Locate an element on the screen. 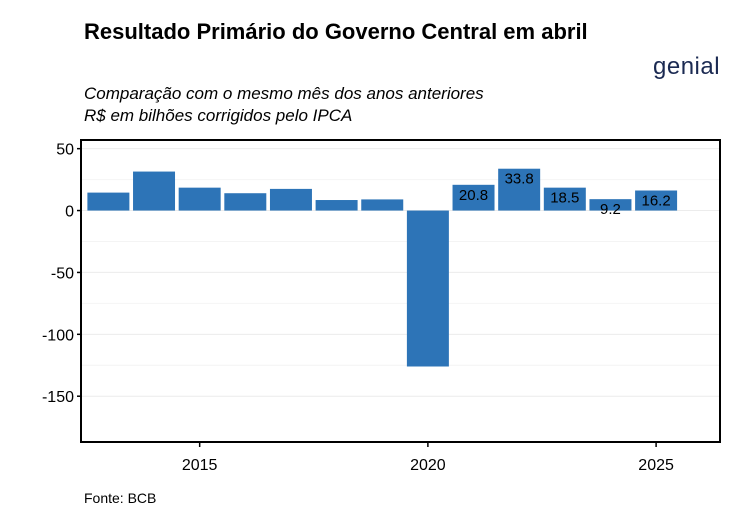 This screenshot has height=531, width=744. y-tick-label: 0 is located at coordinates (69, 212).